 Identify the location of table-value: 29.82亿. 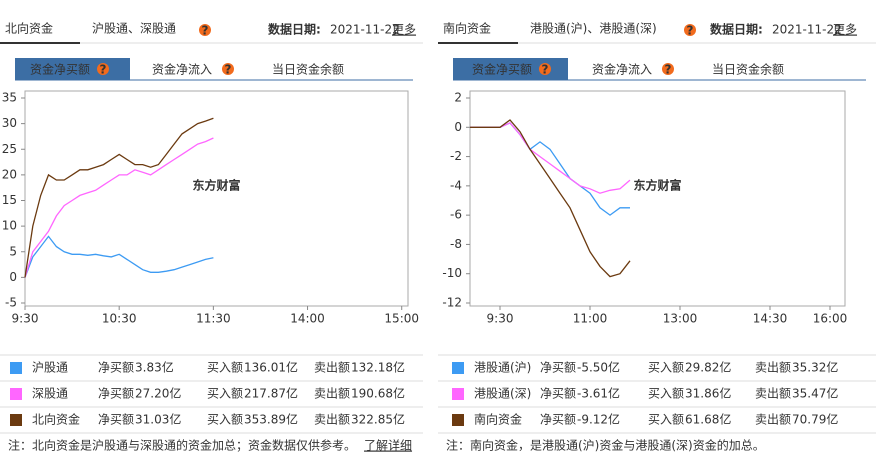
(708, 367).